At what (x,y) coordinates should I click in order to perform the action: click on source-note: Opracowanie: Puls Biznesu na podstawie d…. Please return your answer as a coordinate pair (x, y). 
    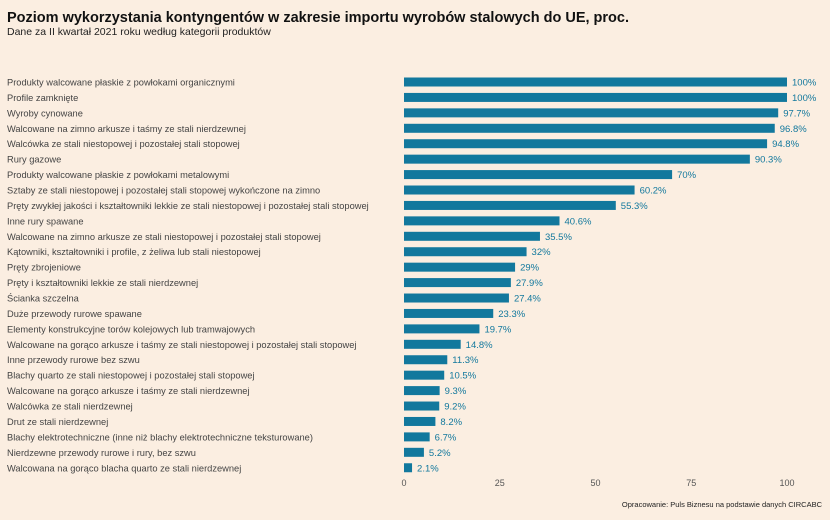
    Looking at the image, I should click on (721, 504).